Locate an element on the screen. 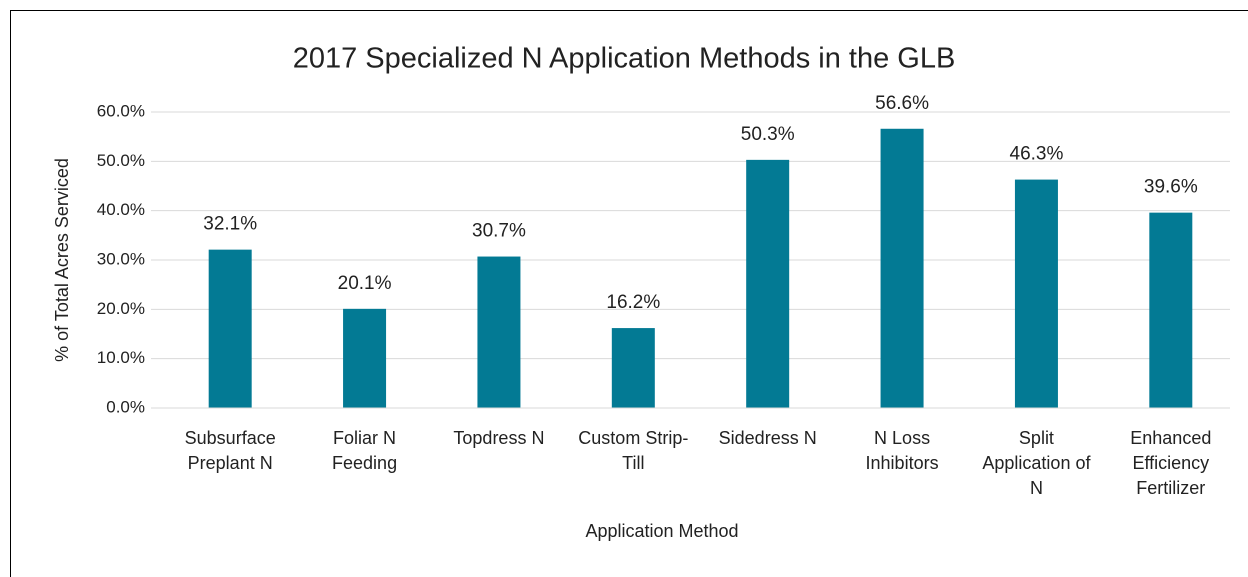 The width and height of the screenshot is (1248, 577). x-tick-label: Foliar N Feeding is located at coordinates (365, 450).